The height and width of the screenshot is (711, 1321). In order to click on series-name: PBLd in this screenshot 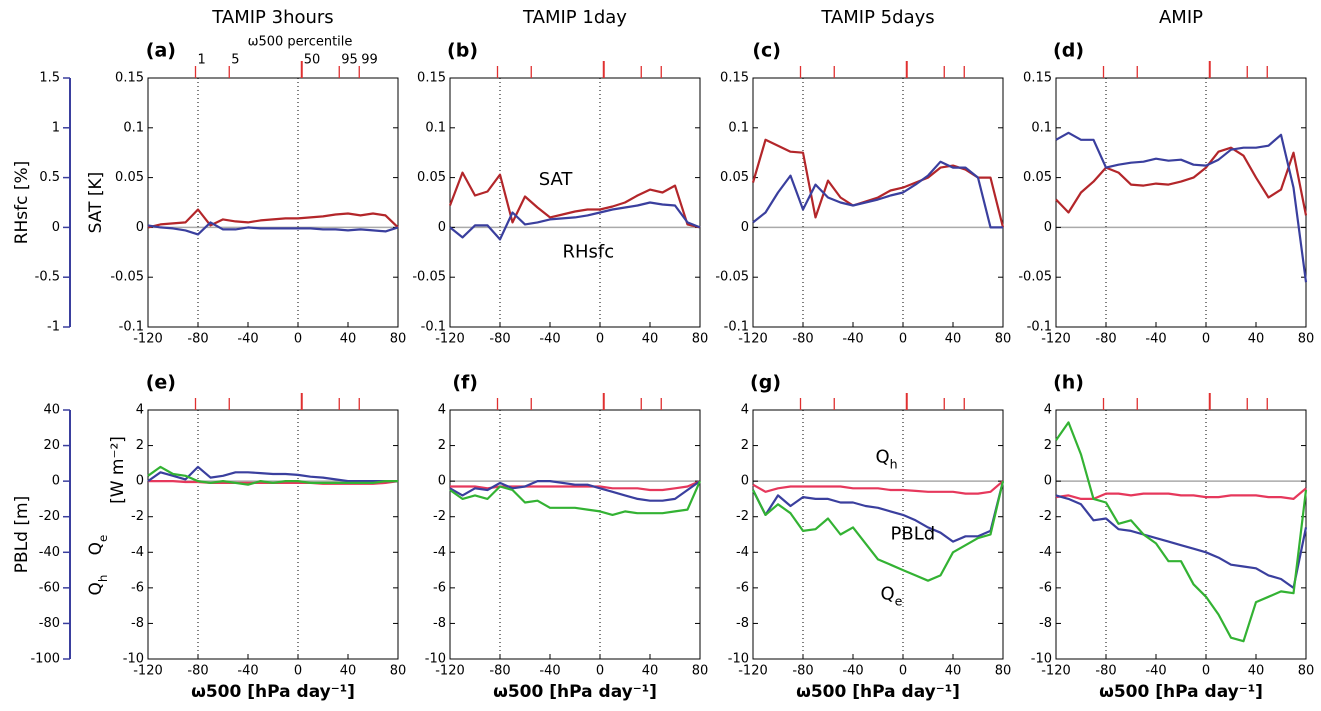, I will do `click(913, 534)`.